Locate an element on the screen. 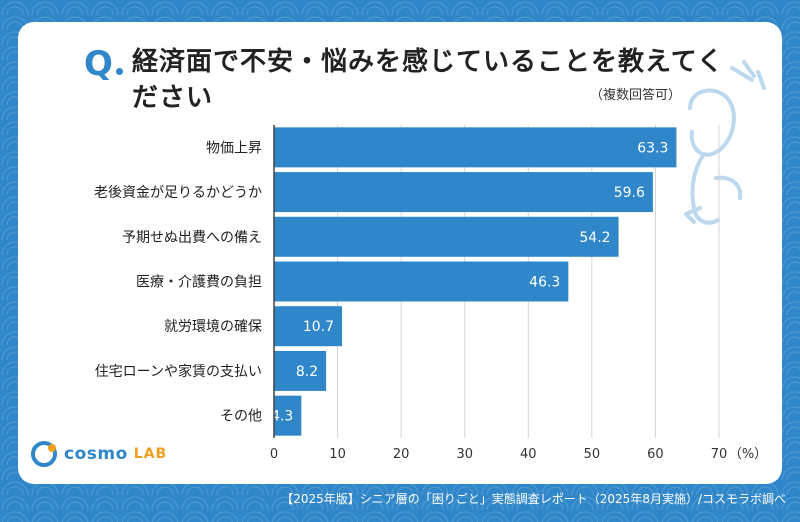  value-label: 10.7 is located at coordinates (318, 327).